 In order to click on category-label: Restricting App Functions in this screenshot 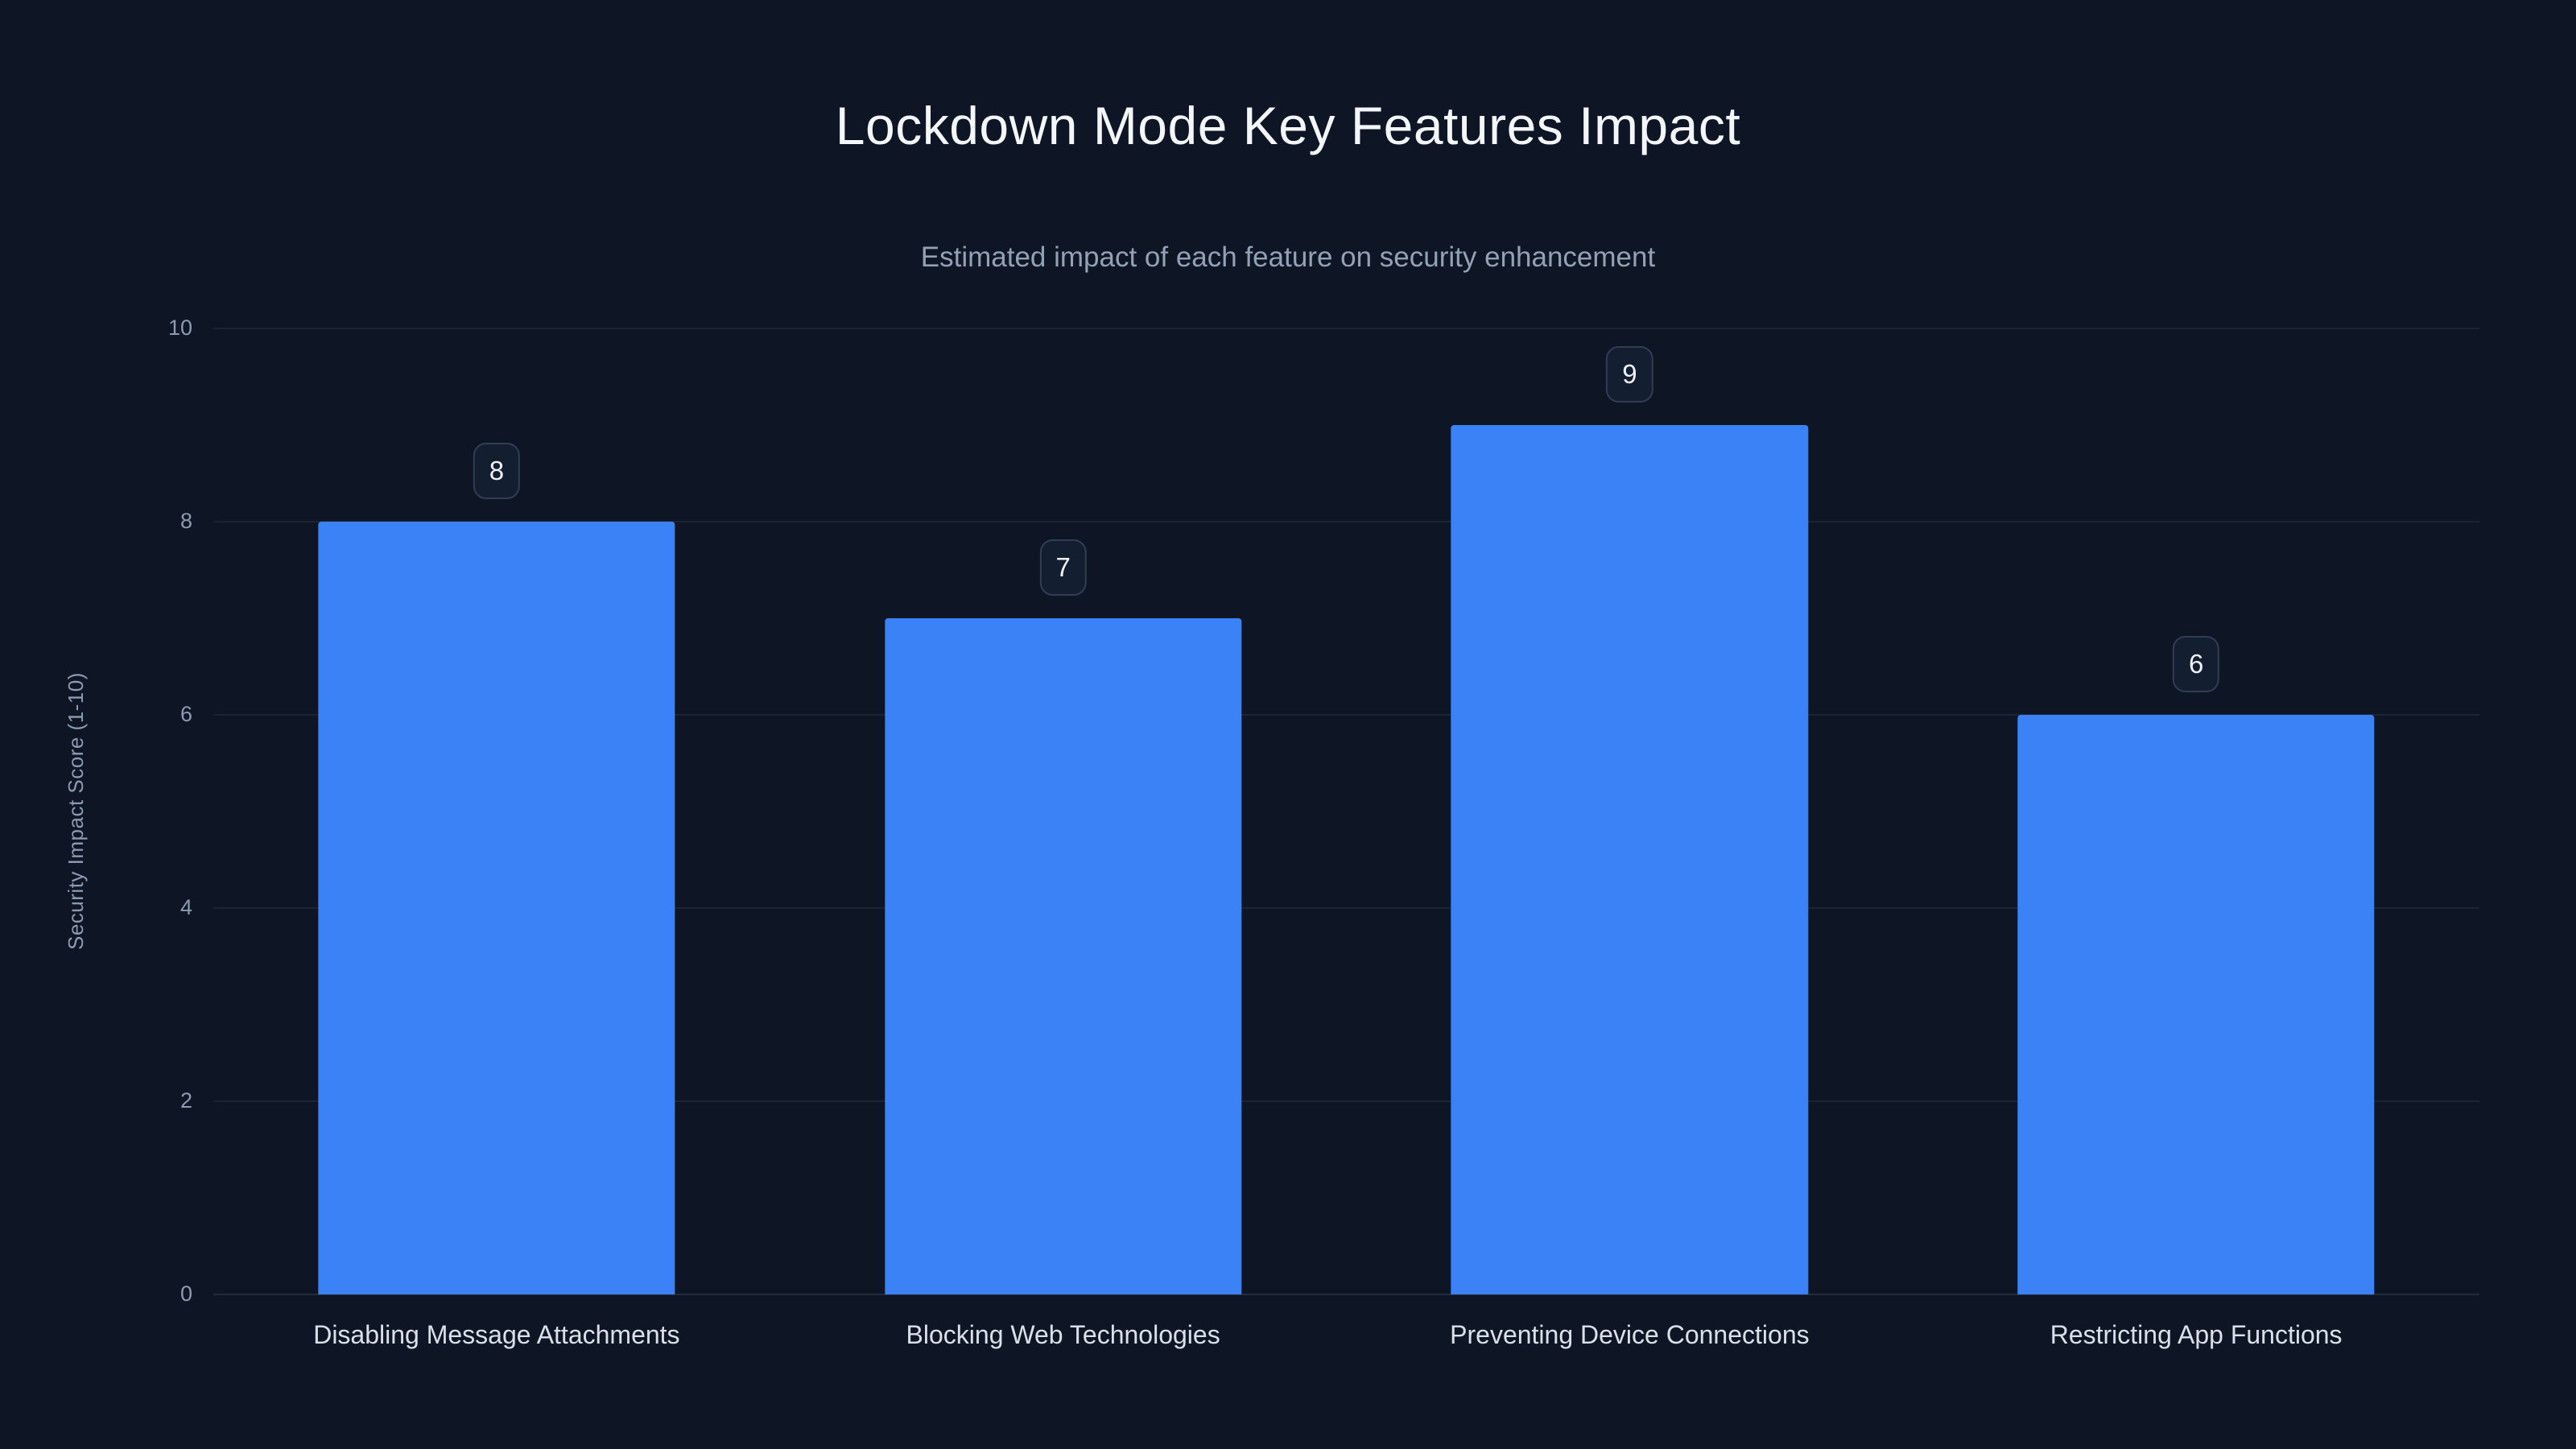, I will do `click(2196, 1334)`.